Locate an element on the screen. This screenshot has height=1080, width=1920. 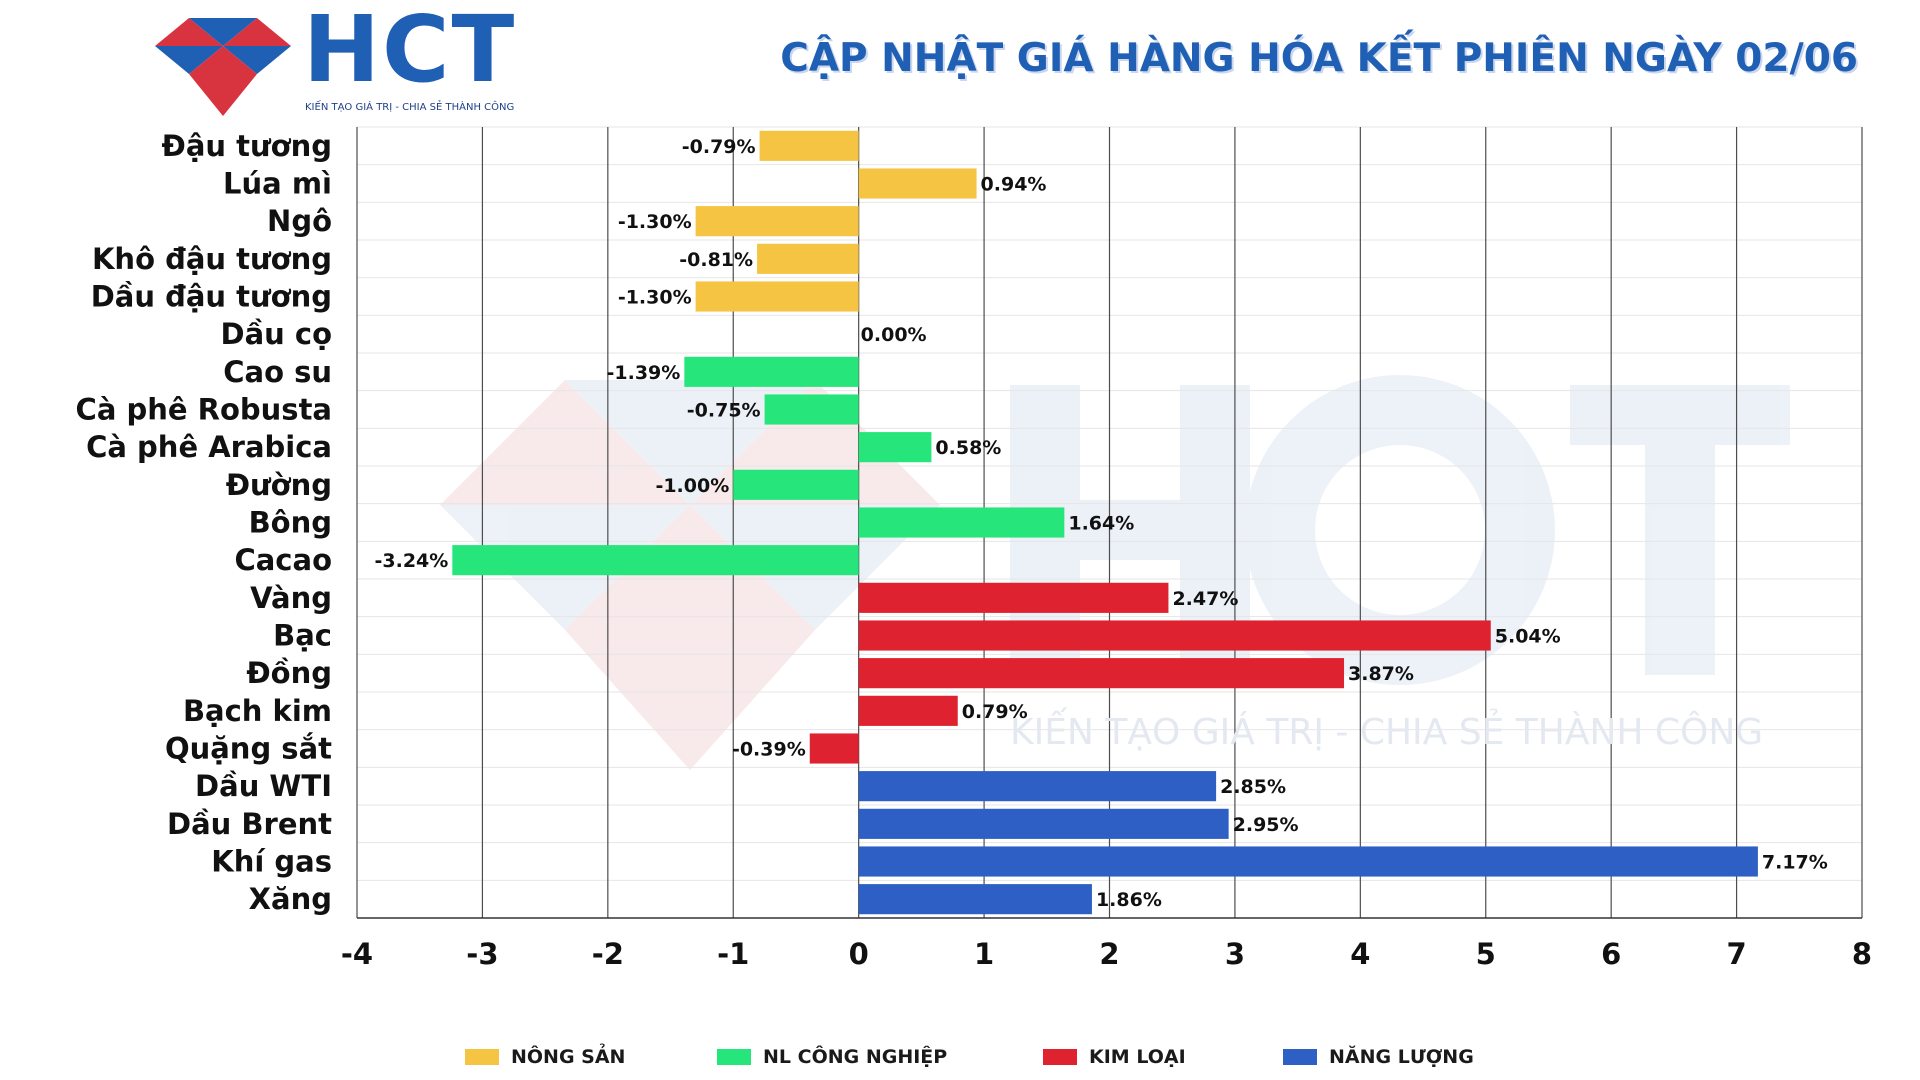
legend-item-kim-loai: KIM LOẠI is located at coordinates (1114, 1057).